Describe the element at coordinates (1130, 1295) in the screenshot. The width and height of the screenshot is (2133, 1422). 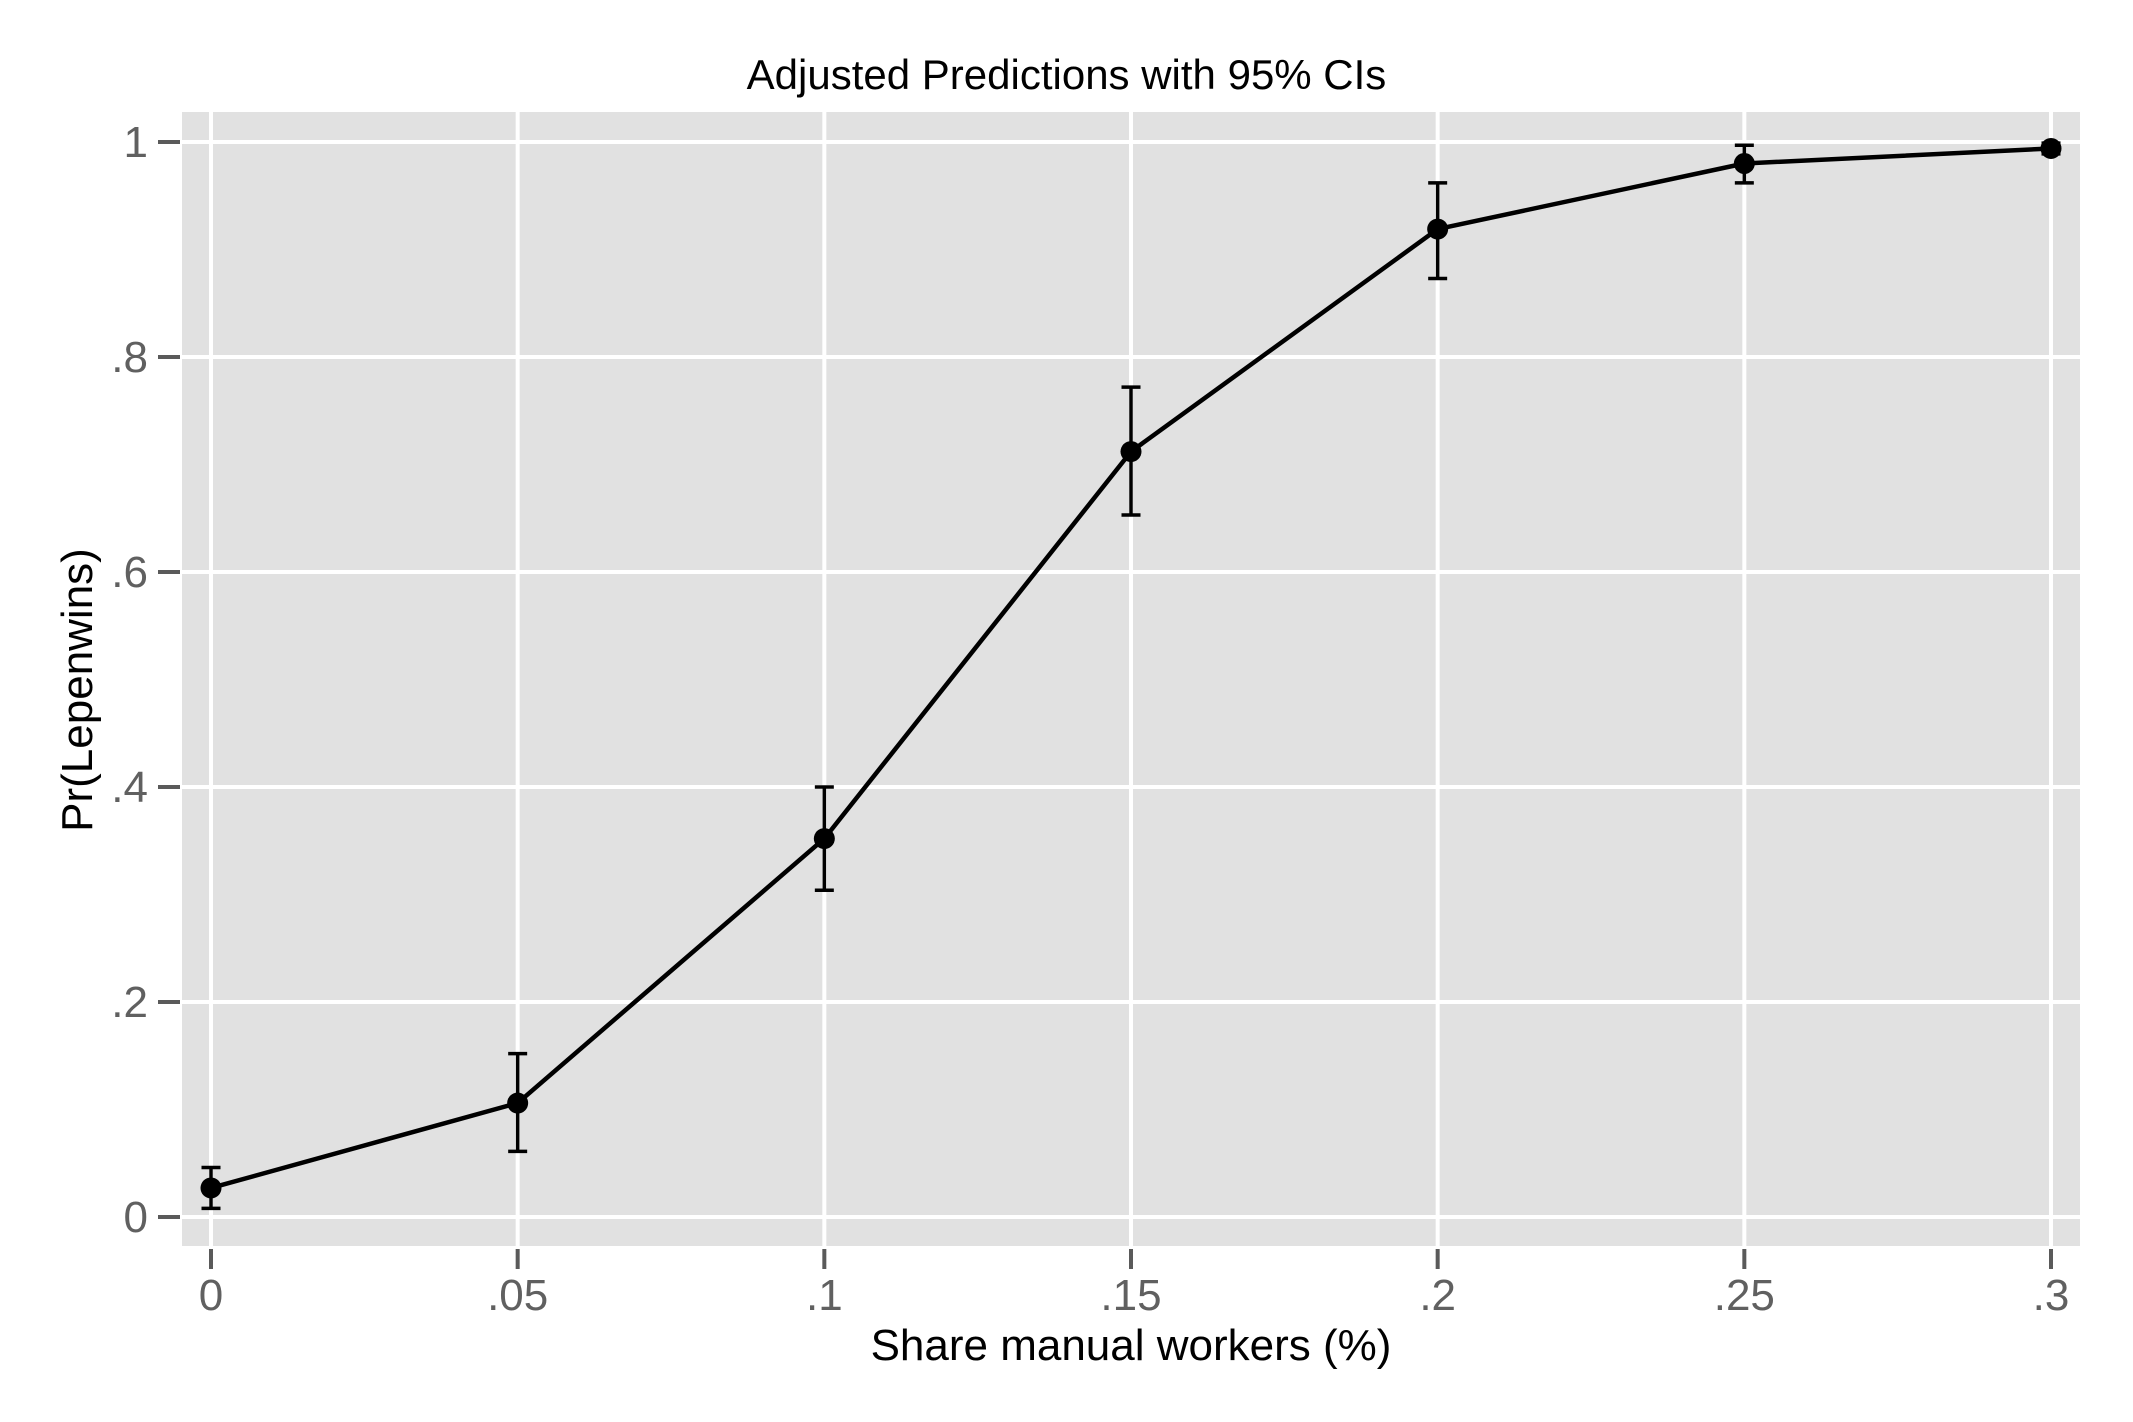
I see `x-tick-label: .15` at that location.